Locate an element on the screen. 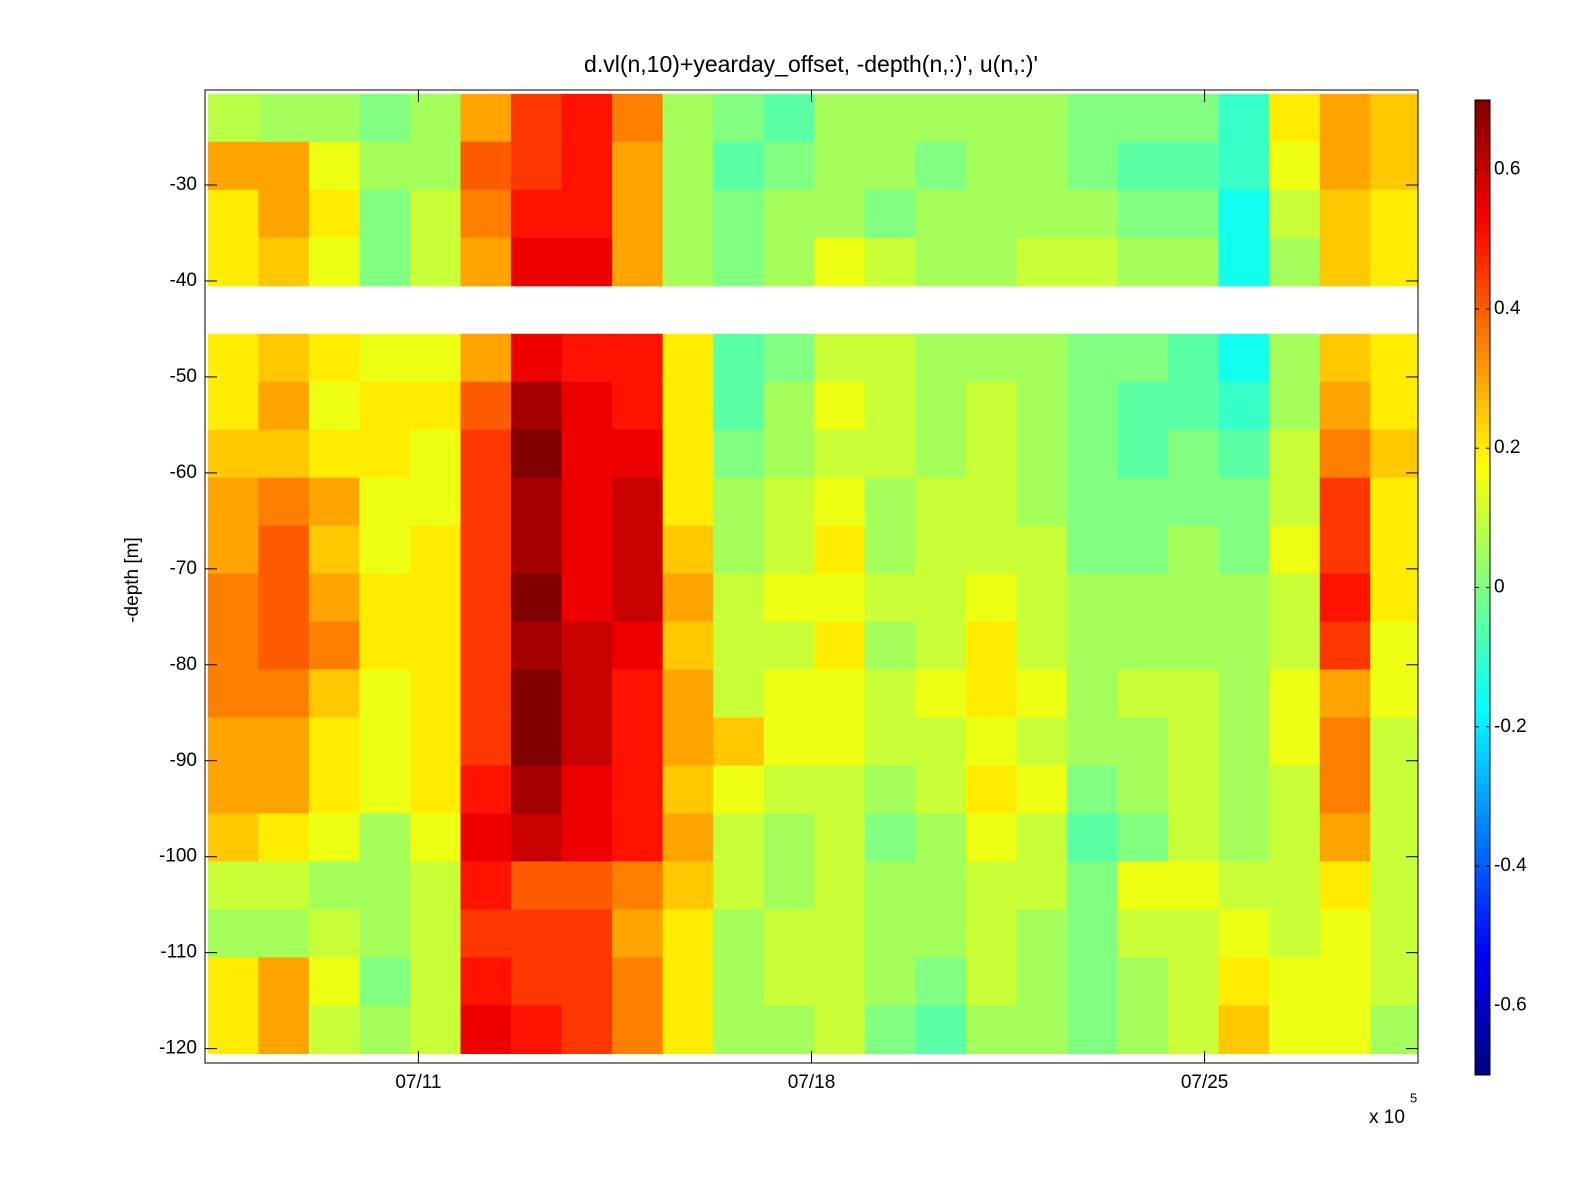 This screenshot has height=1200, width=1575. x-tick-label: 07/25 is located at coordinates (1205, 1082).